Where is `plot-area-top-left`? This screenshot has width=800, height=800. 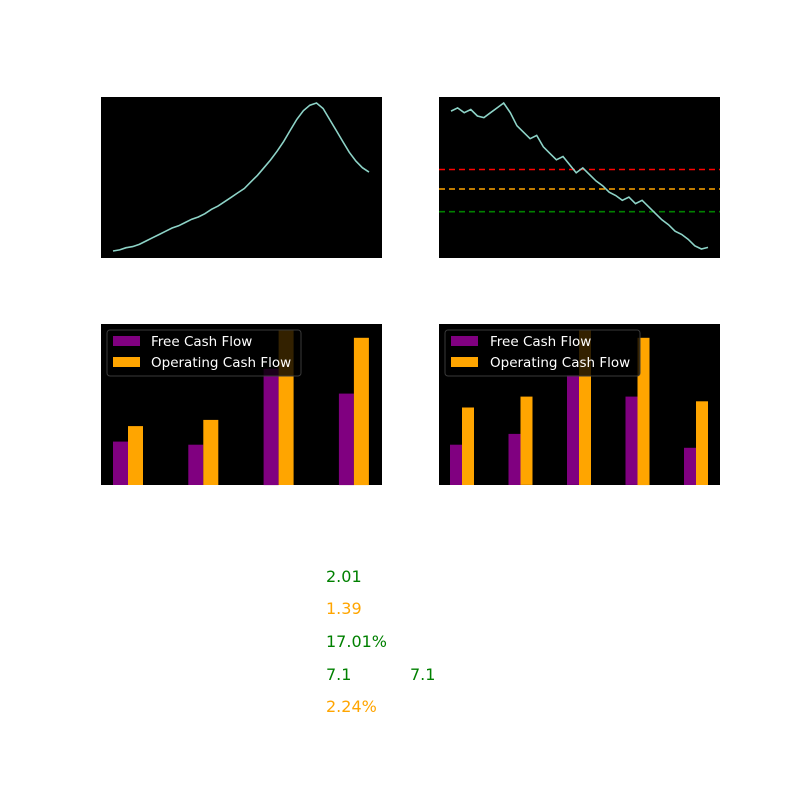
plot-area-top-left is located at coordinates (241, 177).